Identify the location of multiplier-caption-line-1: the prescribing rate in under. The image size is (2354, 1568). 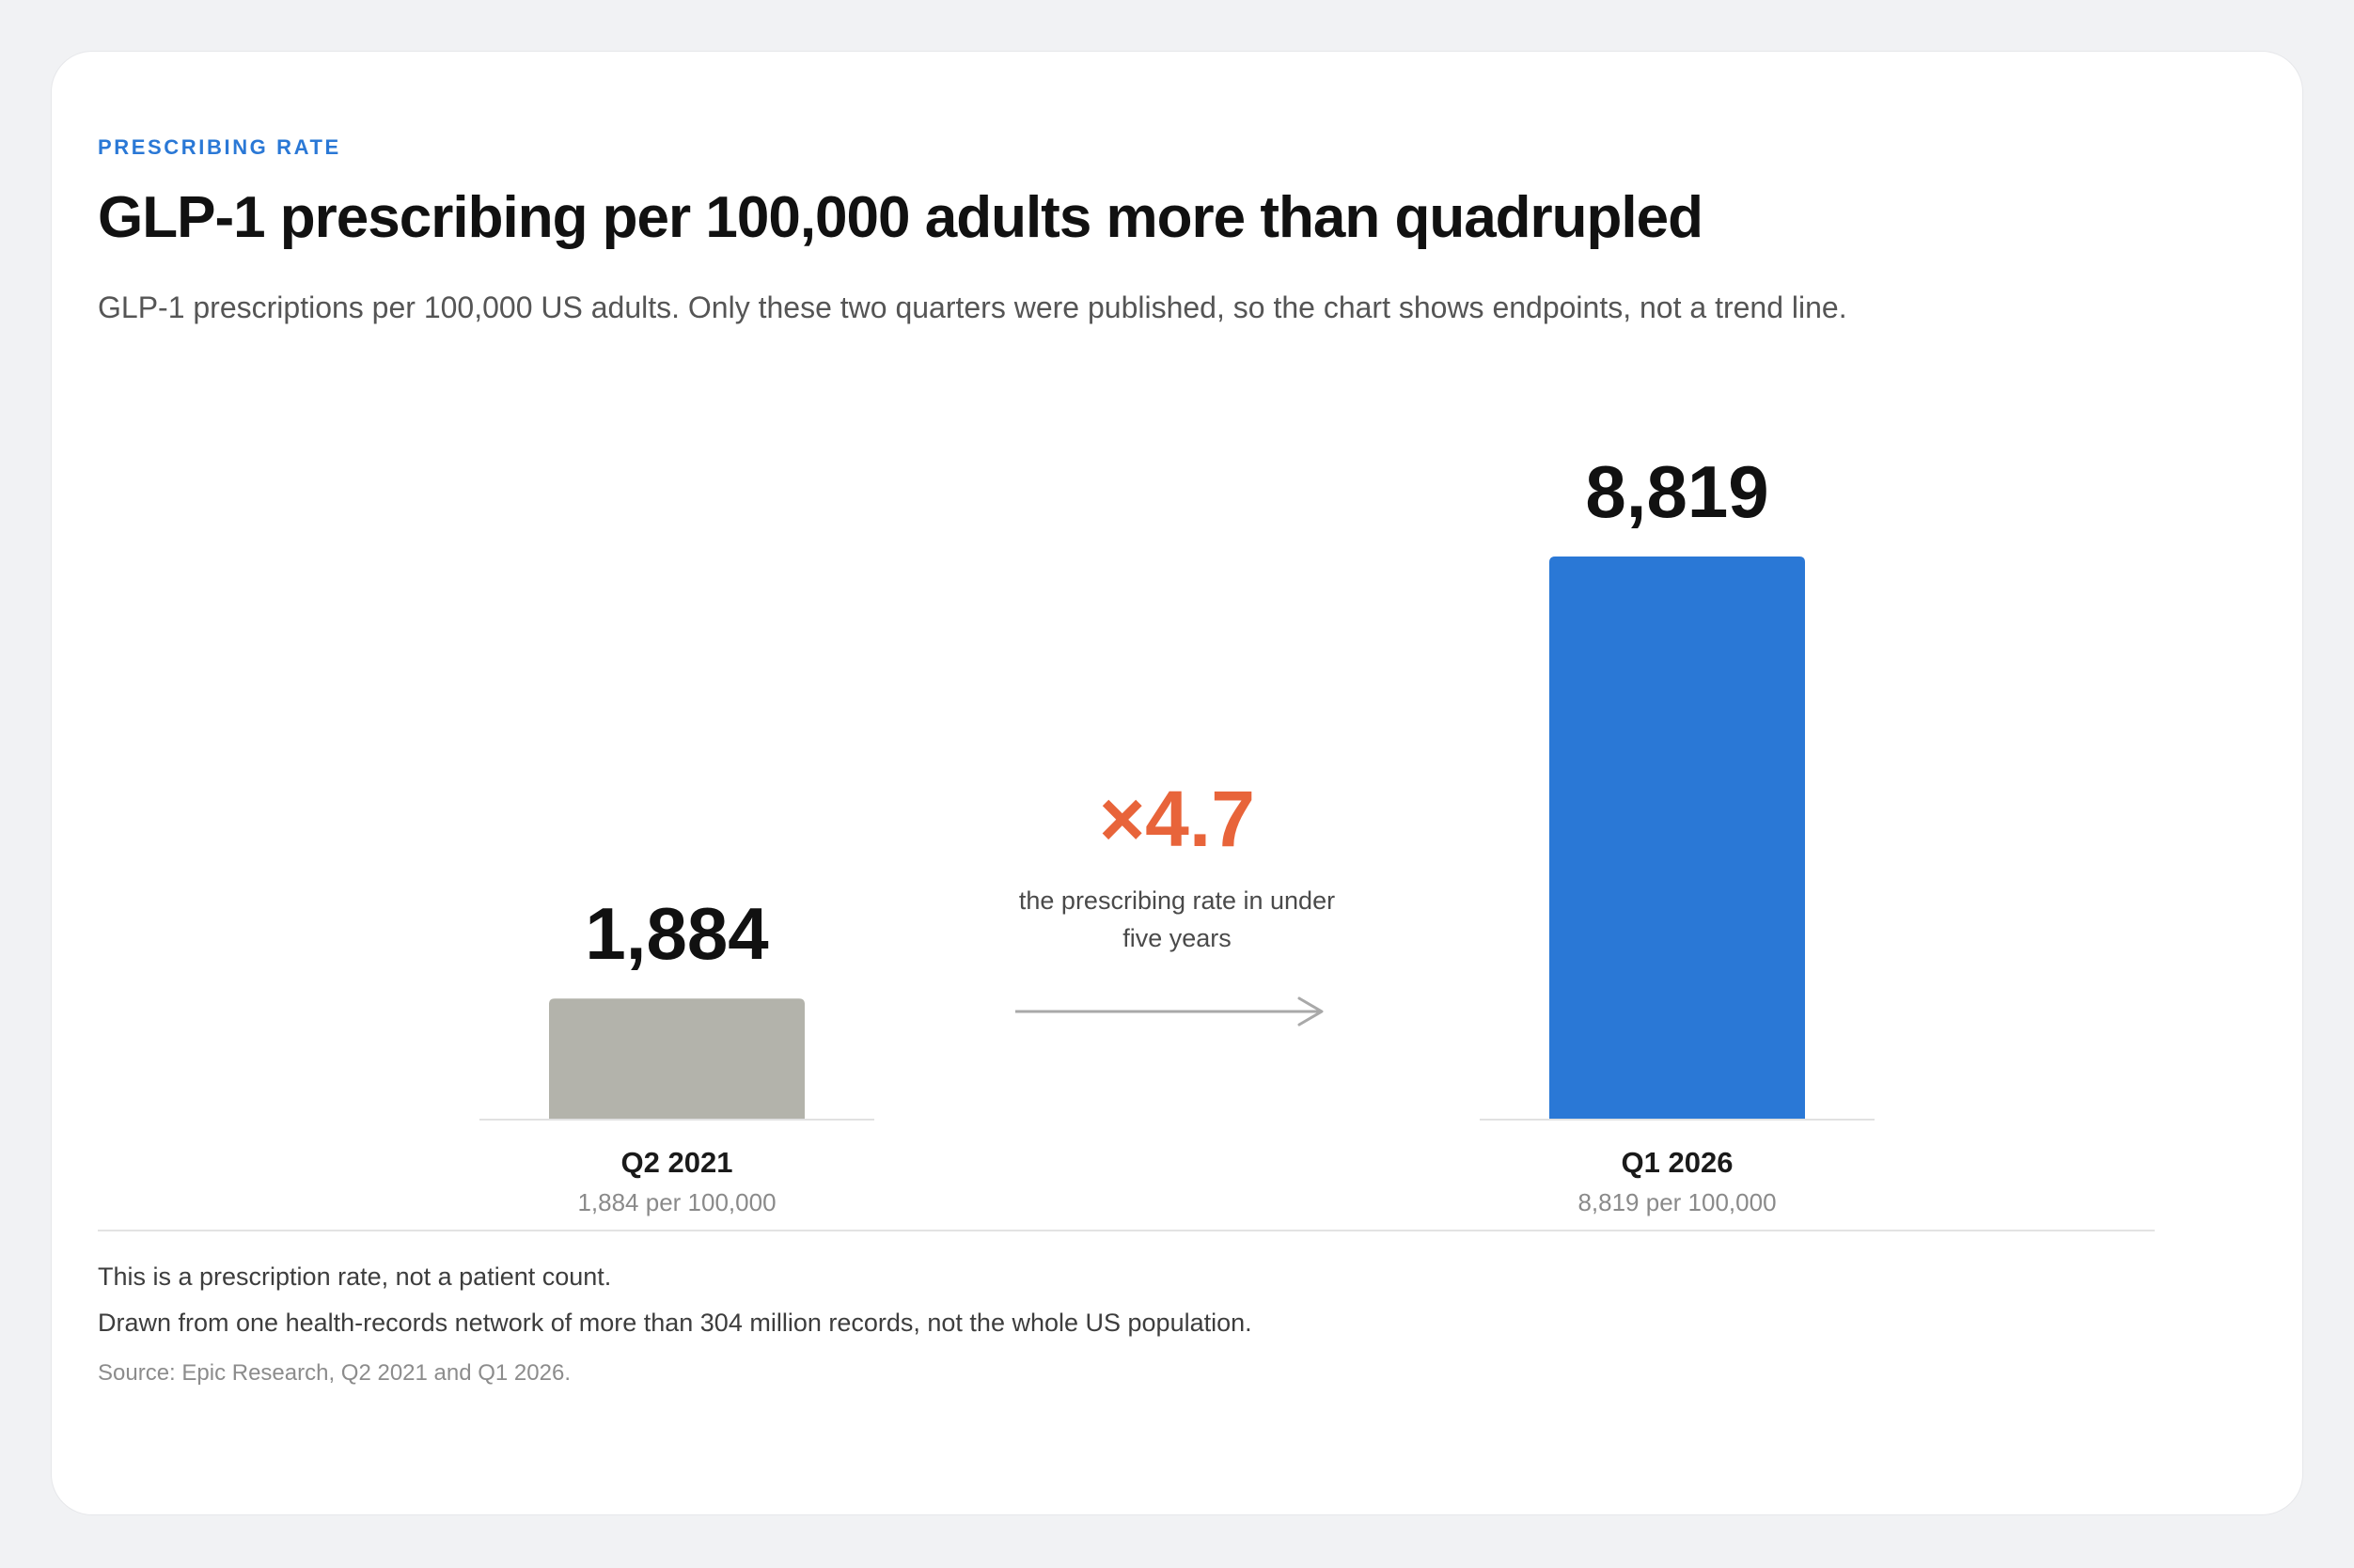
(1177, 900).